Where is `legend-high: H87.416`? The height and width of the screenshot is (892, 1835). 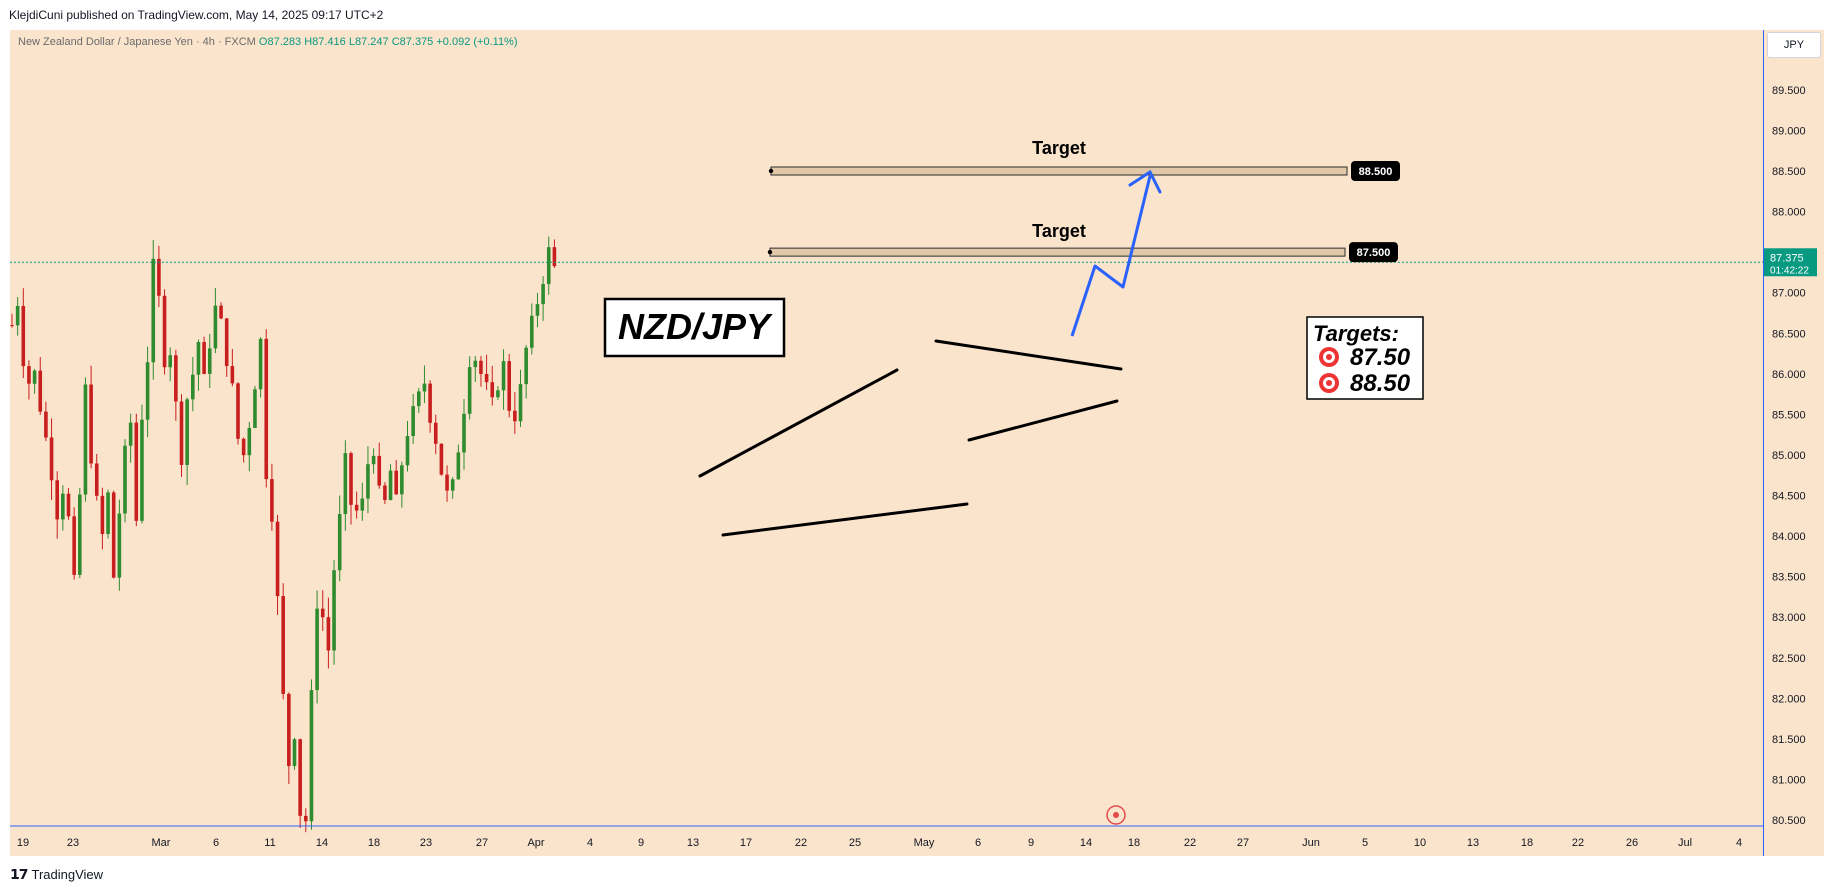 legend-high: H87.416 is located at coordinates (325, 42).